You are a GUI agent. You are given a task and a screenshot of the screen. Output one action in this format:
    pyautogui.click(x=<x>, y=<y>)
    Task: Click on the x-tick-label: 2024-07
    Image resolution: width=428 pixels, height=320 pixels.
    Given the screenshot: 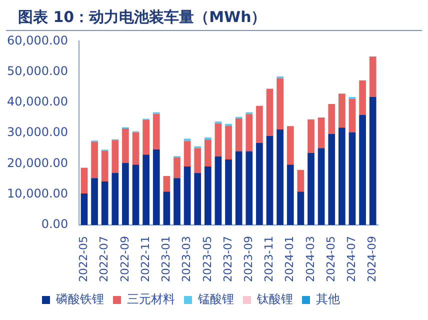 What is the action you would take?
    pyautogui.click(x=351, y=259)
    